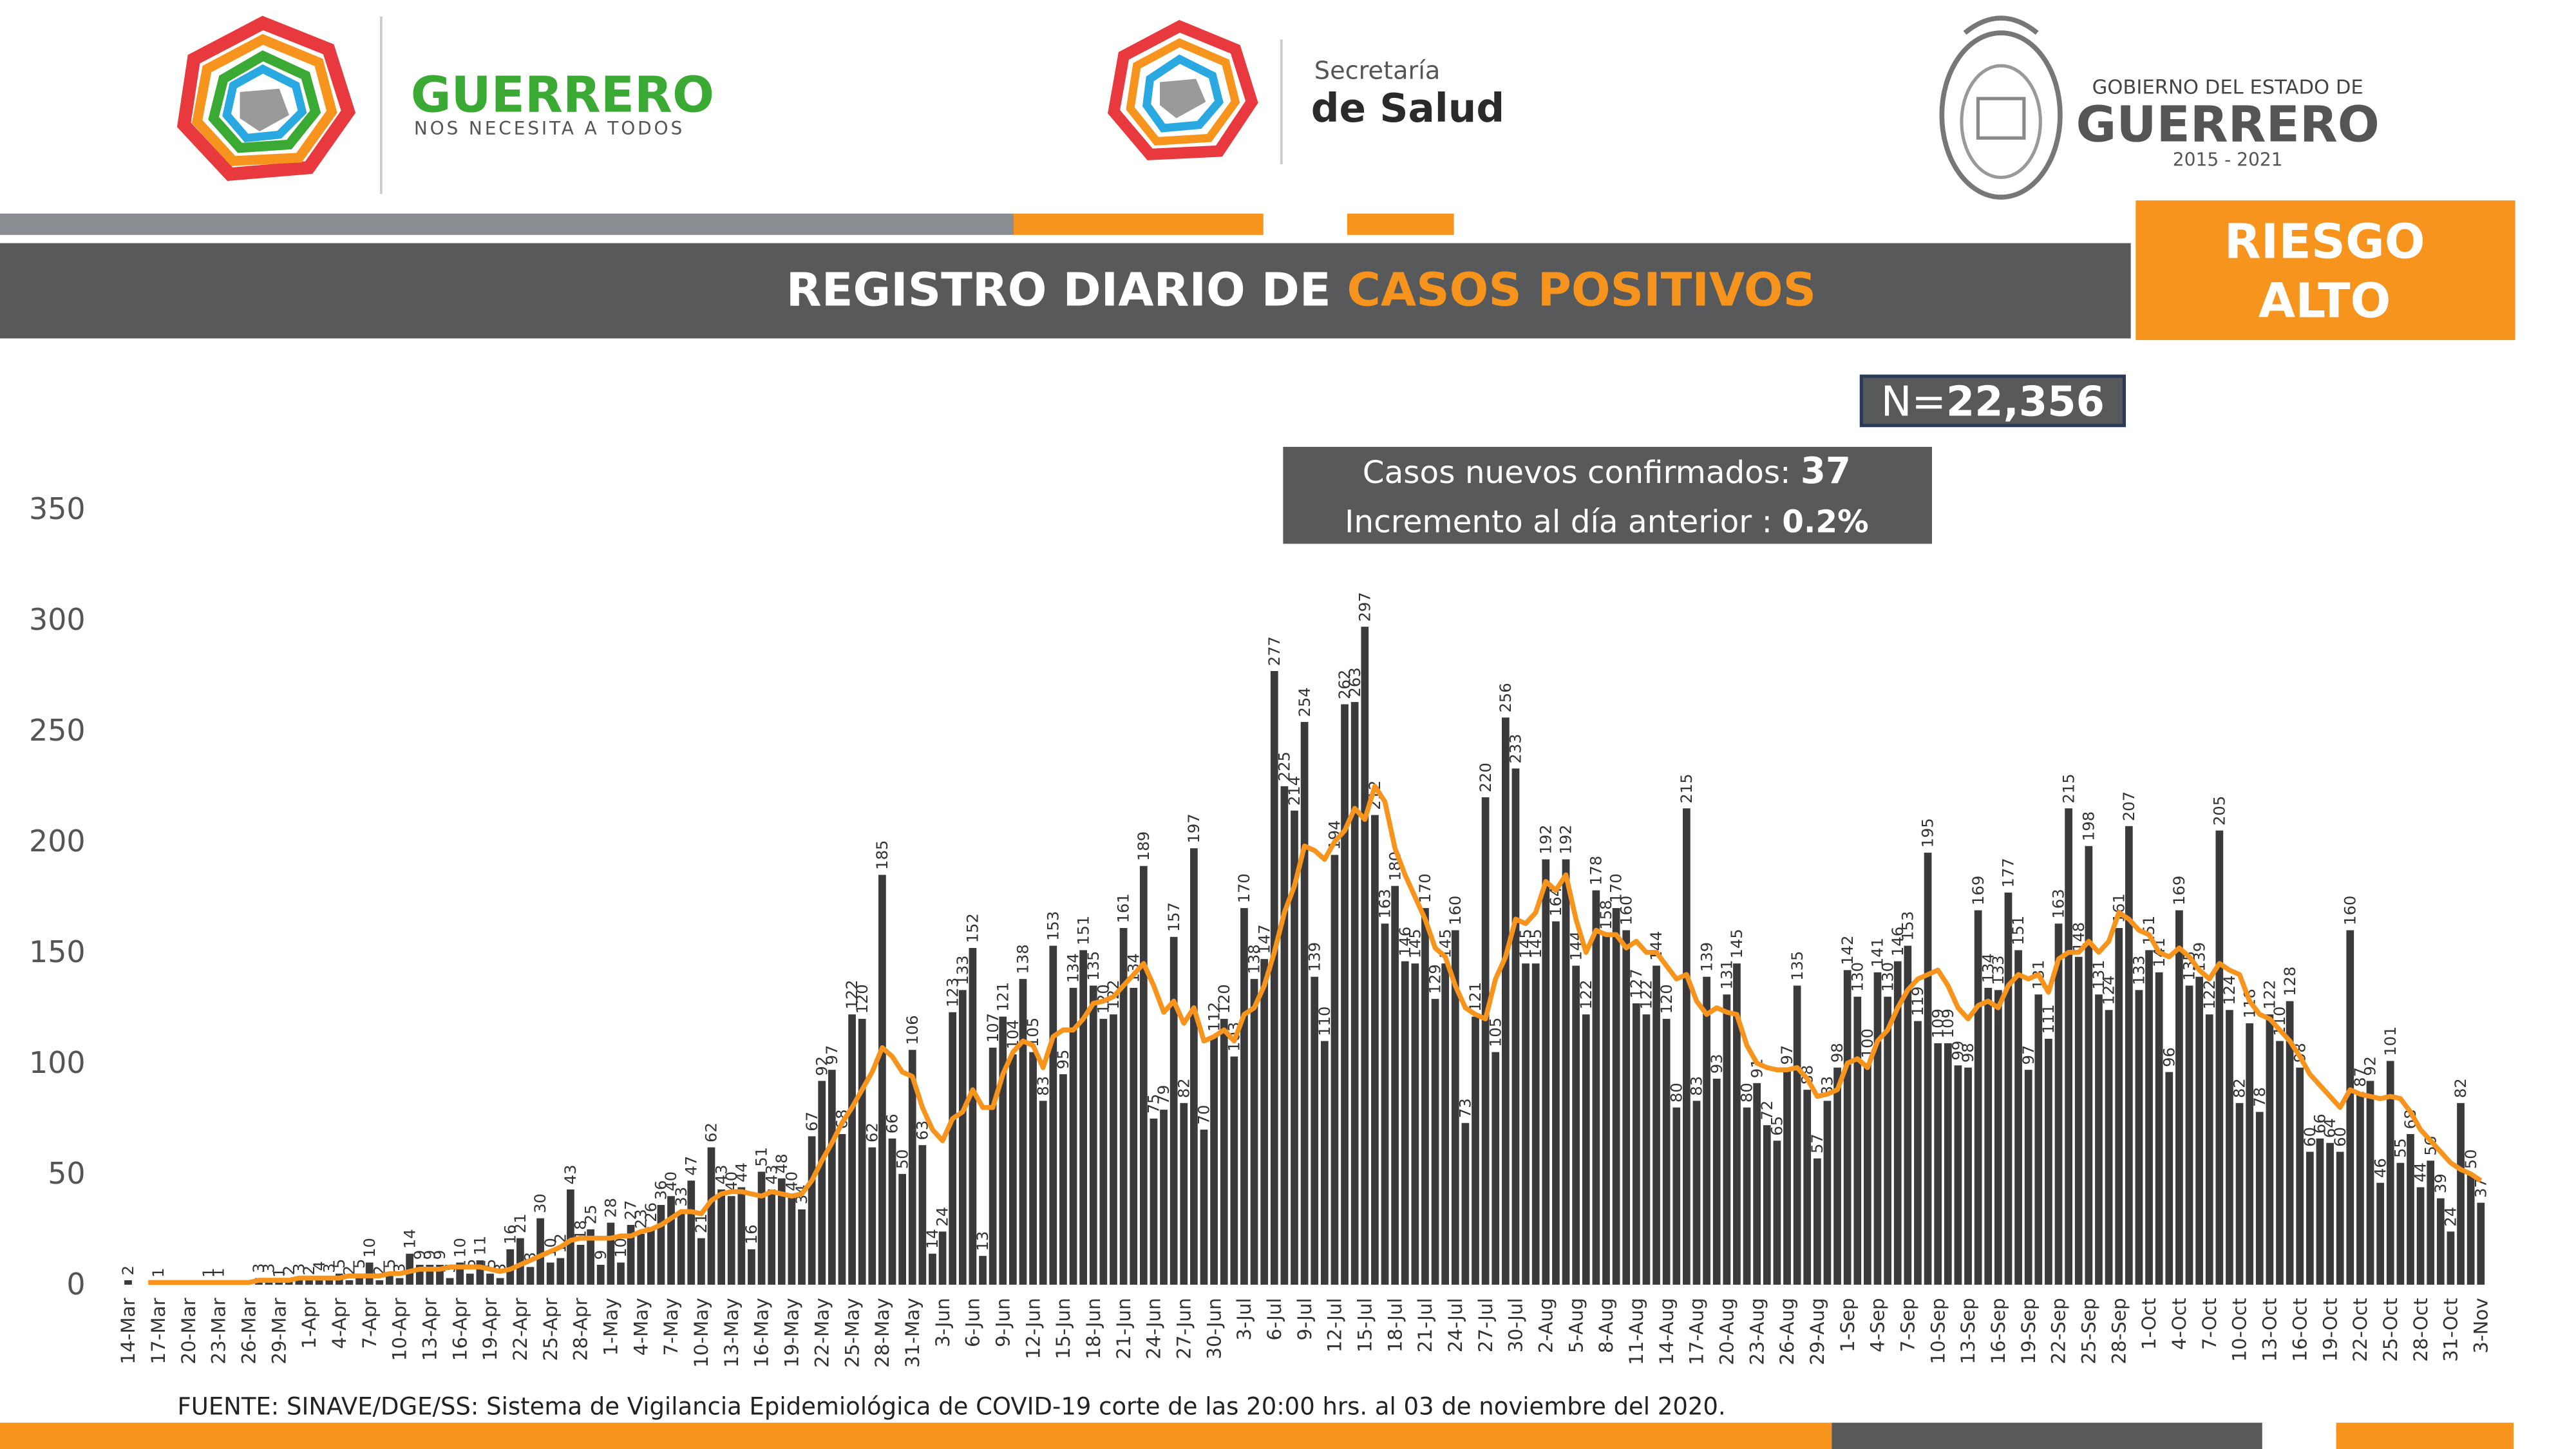  I want to click on data-label: 50, so click(2471, 1159).